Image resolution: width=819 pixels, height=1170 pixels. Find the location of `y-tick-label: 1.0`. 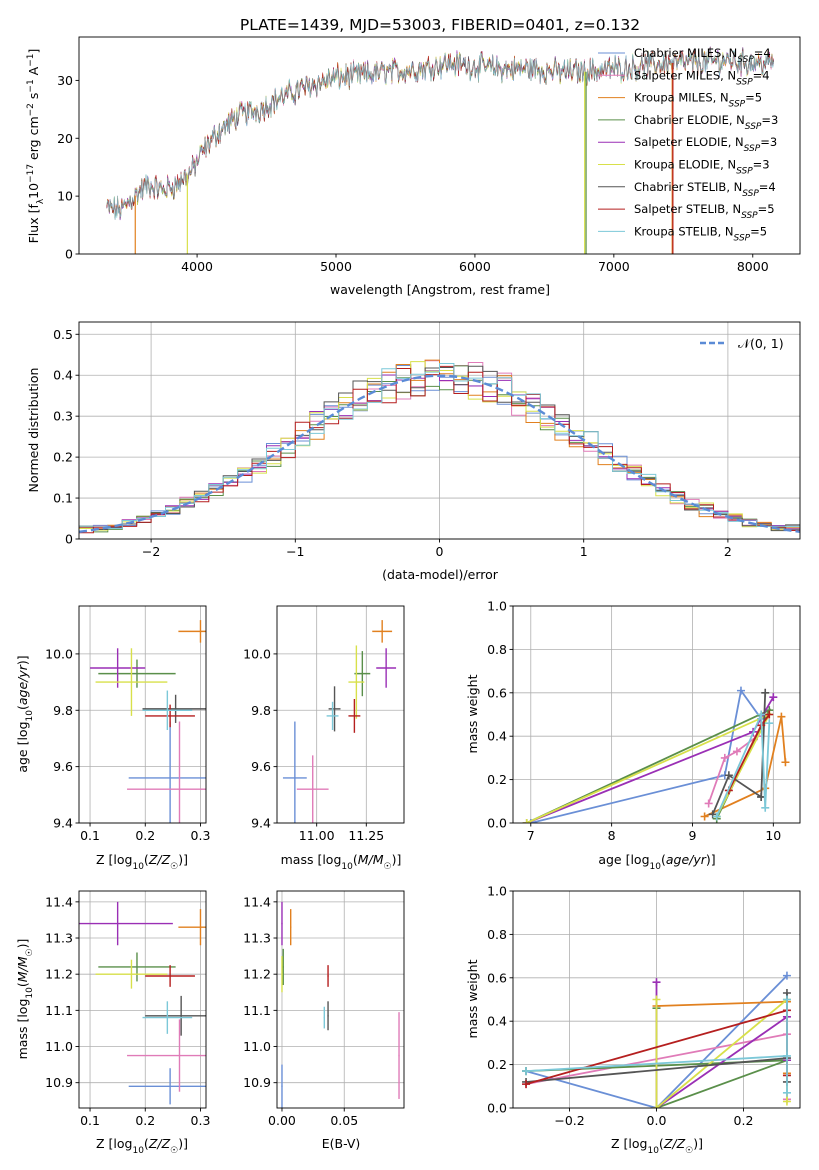

y-tick-label: 1.0 is located at coordinates (497, 606).